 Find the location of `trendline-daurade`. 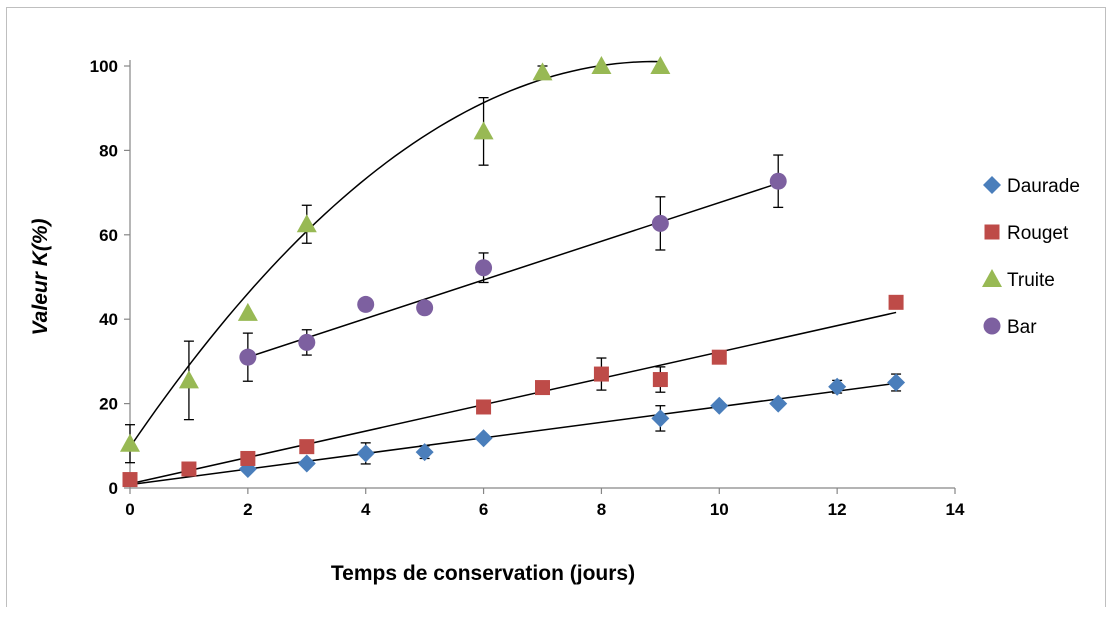

trendline-daurade is located at coordinates (513, 434).